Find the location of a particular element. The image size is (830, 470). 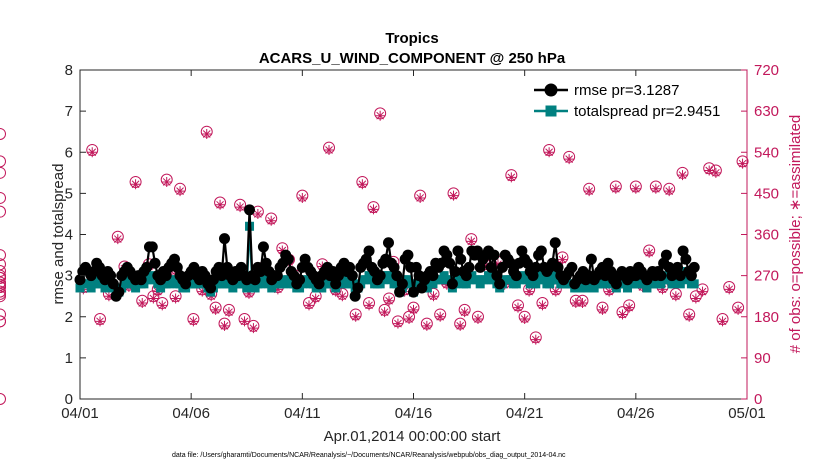

x-tick-label: 04/11 is located at coordinates (302, 413).